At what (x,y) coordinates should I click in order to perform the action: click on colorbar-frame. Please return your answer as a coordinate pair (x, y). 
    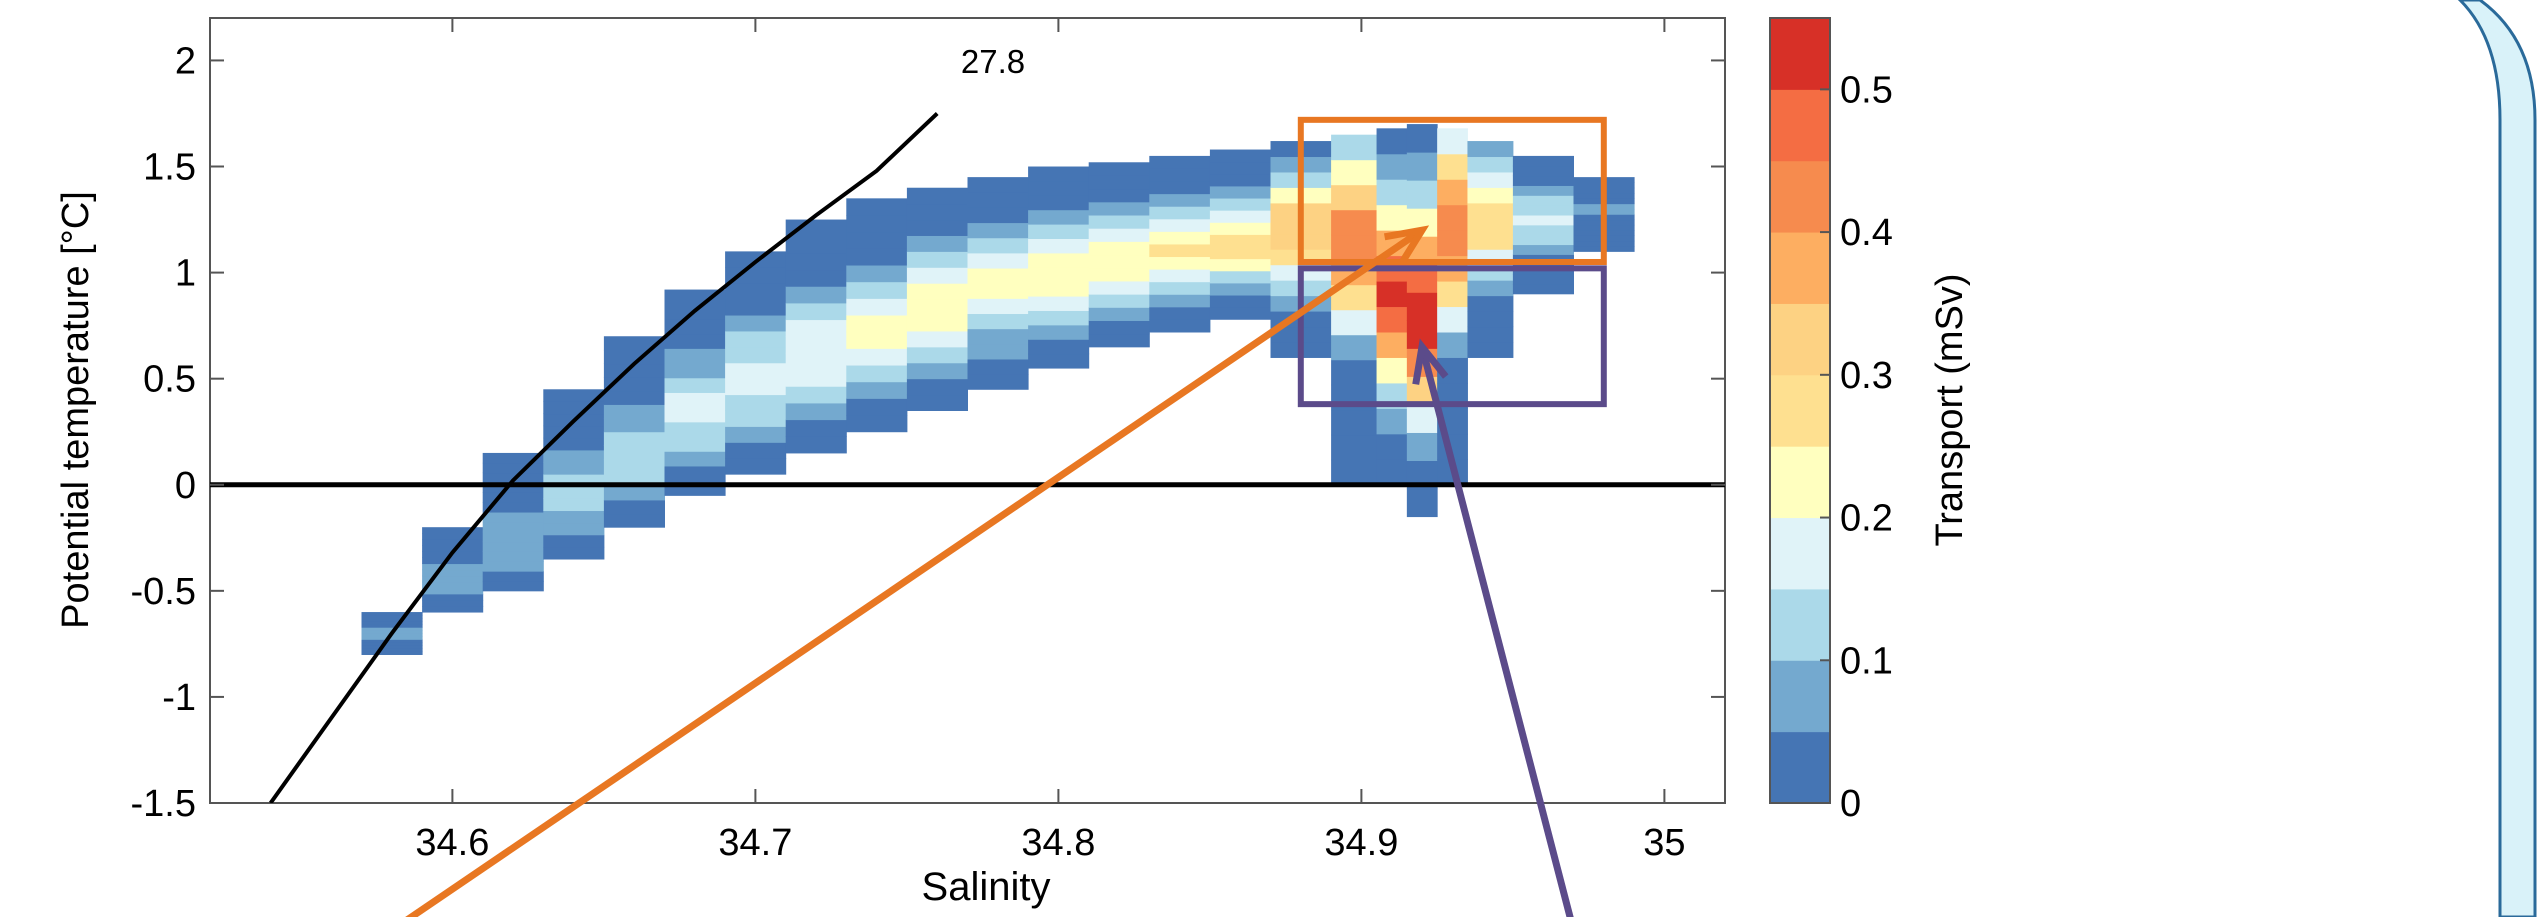
    Looking at the image, I should click on (1800, 410).